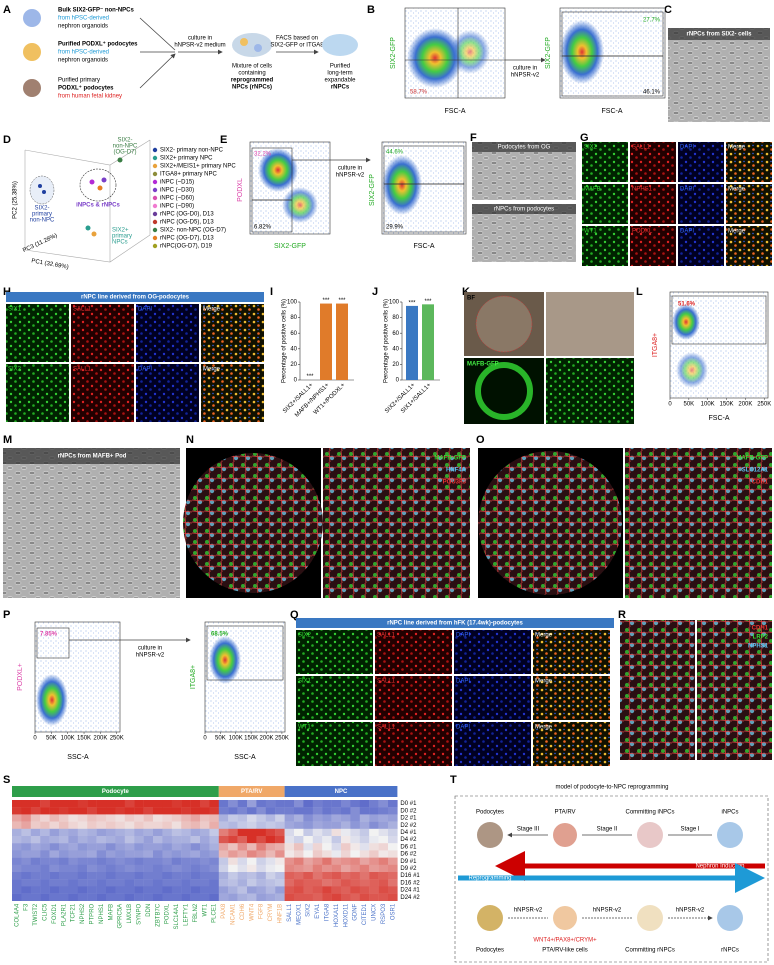  Describe the element at coordinates (356, 911) in the screenshot. I see `gene-label: GDNF` at that location.